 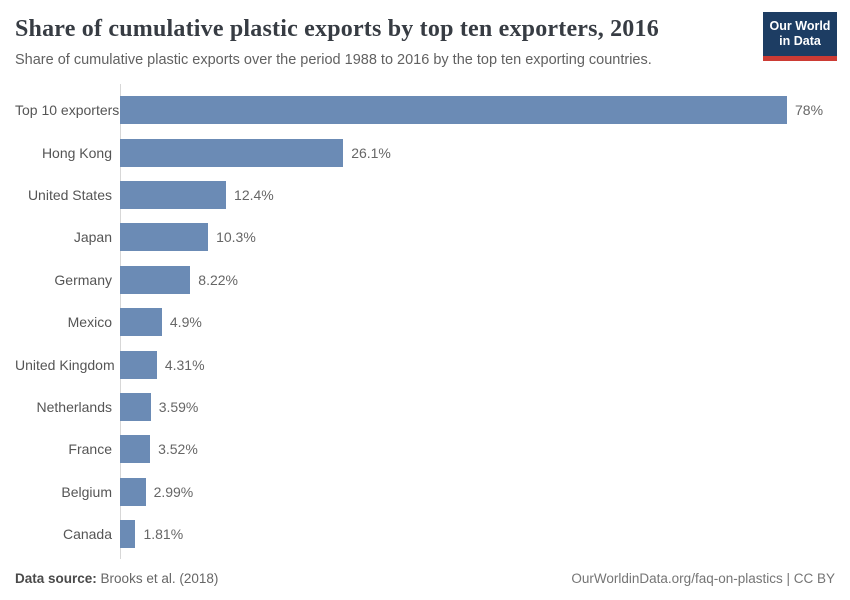 I want to click on bar-label: Top 10 exporters, so click(x=67, y=110).